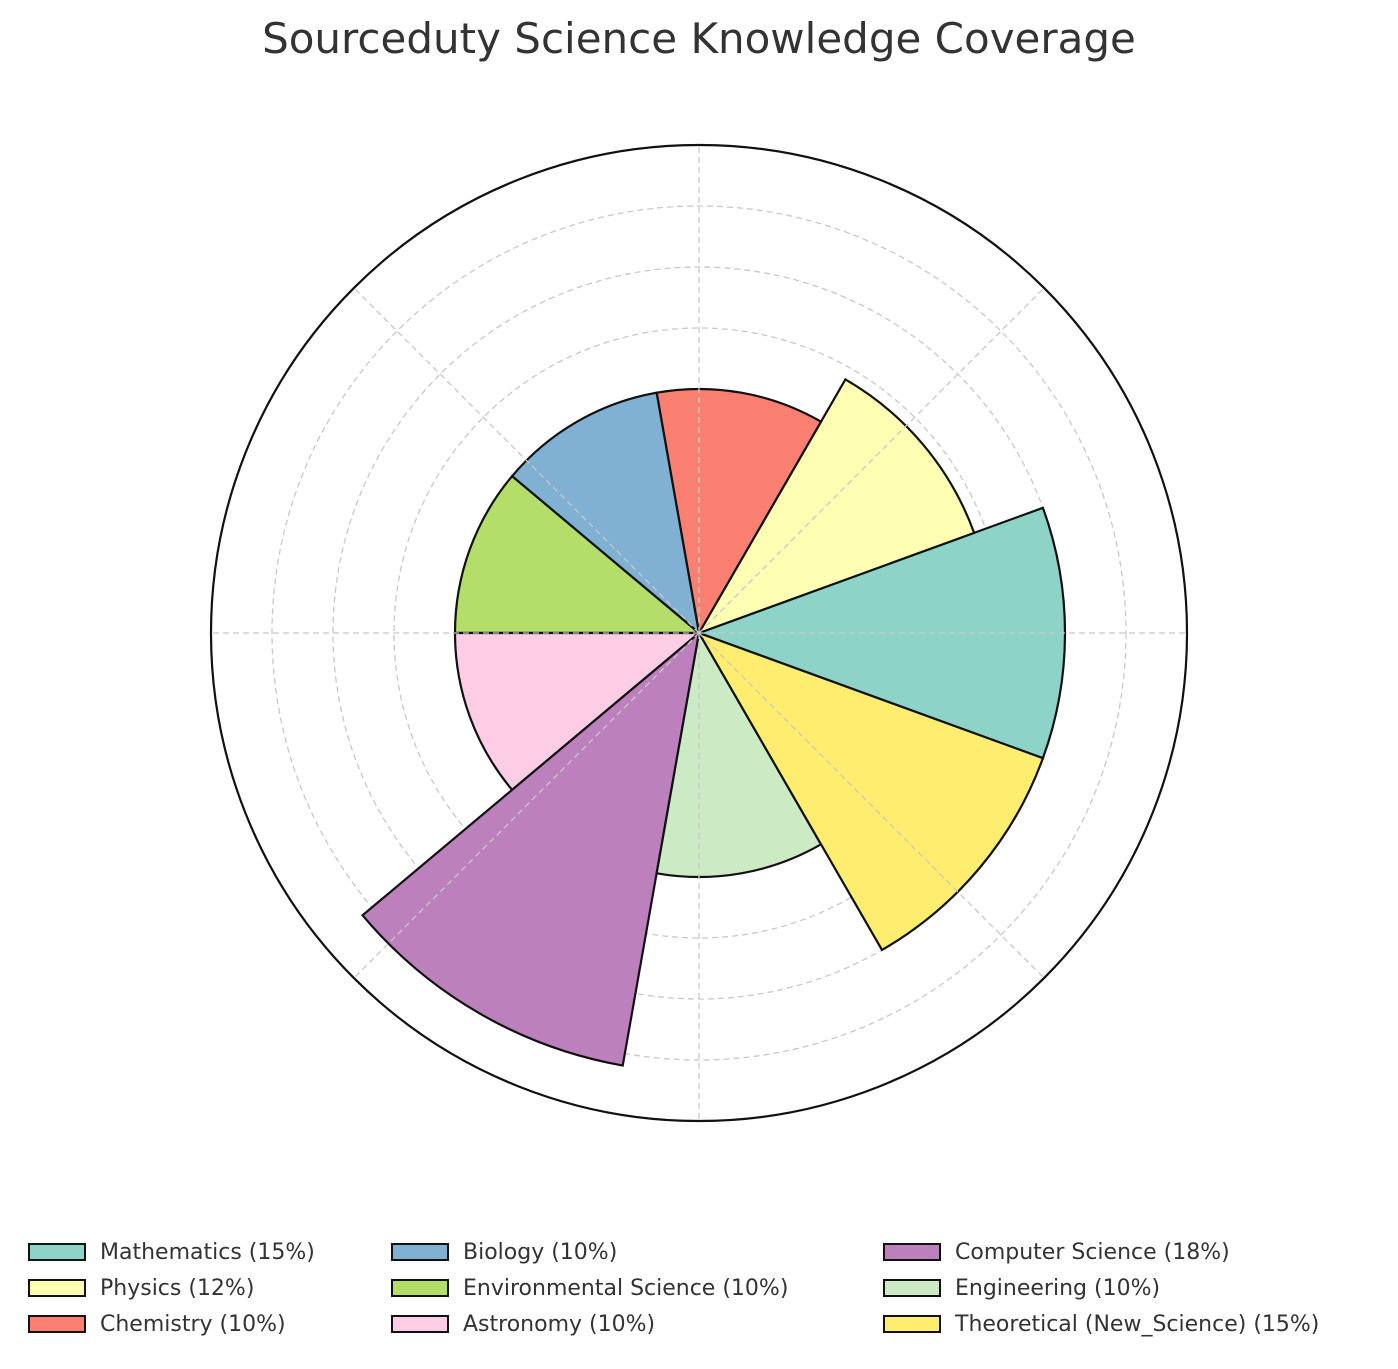 This screenshot has width=1398, height=1369. I want to click on chart-title: Sourceduty Science Knowledge Coverage, so click(699, 38).